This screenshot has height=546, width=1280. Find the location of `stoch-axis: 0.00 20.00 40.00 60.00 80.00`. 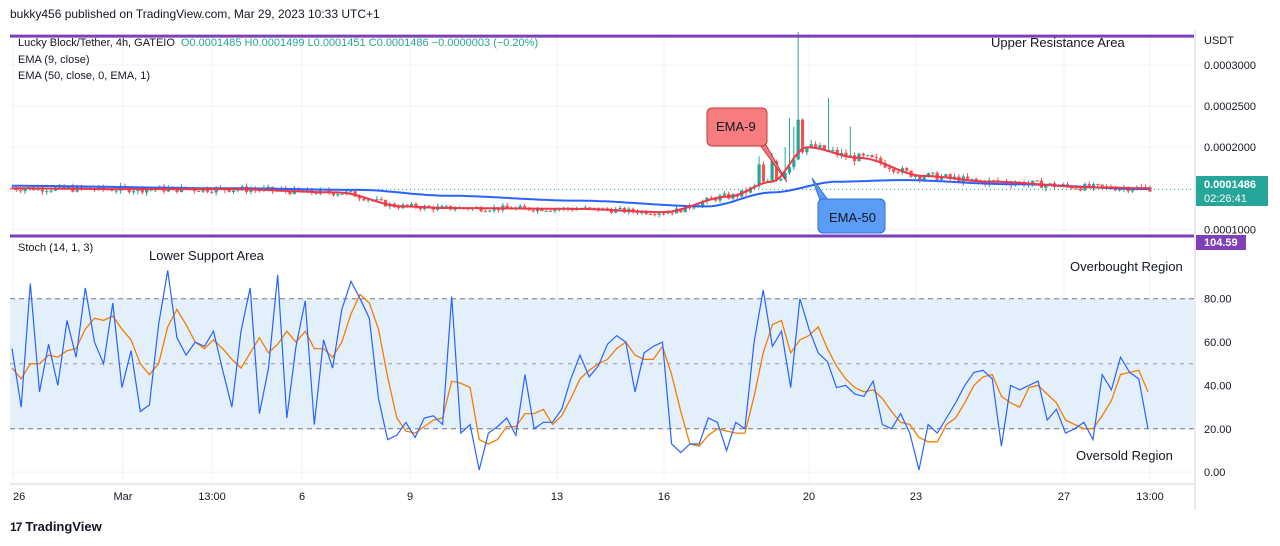

stoch-axis: 0.00 20.00 40.00 60.00 80.00 is located at coordinates (1218, 386).